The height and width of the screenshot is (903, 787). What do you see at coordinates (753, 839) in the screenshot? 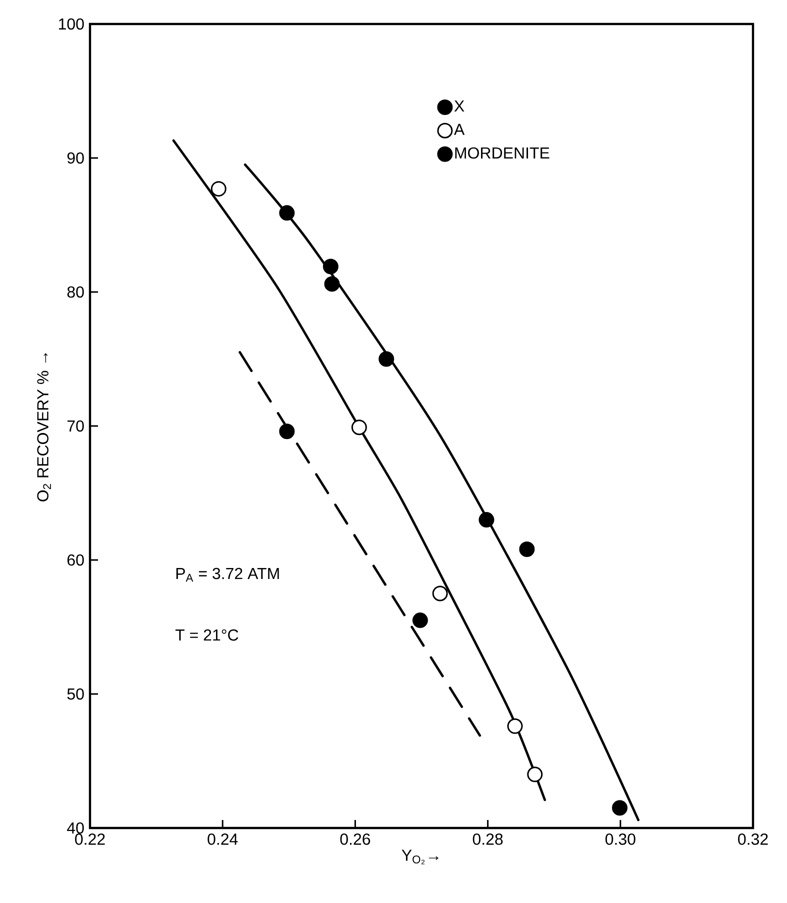
I see `x-tick-label: 0.32` at bounding box center [753, 839].